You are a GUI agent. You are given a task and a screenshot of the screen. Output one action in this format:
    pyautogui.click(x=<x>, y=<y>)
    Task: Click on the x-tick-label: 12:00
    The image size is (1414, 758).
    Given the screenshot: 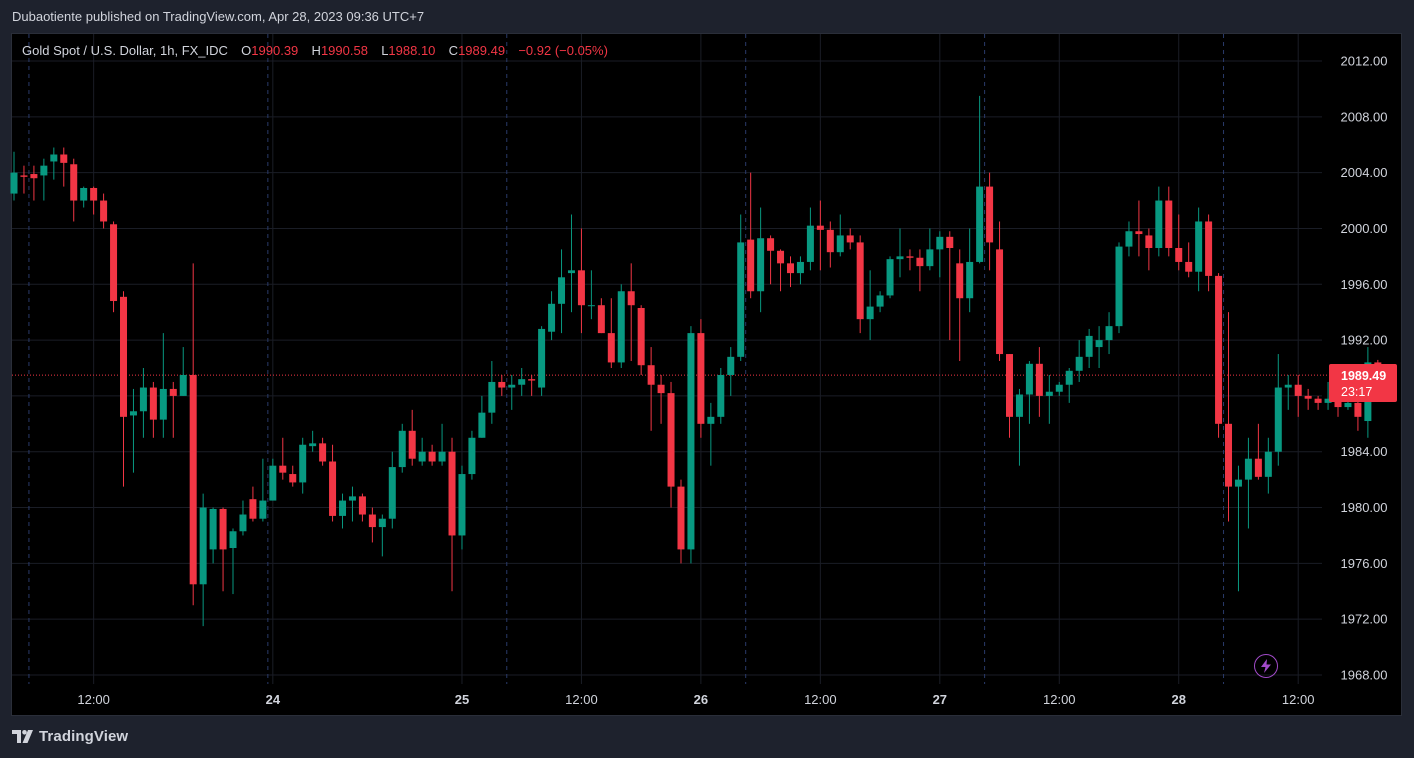 What is the action you would take?
    pyautogui.click(x=1059, y=699)
    